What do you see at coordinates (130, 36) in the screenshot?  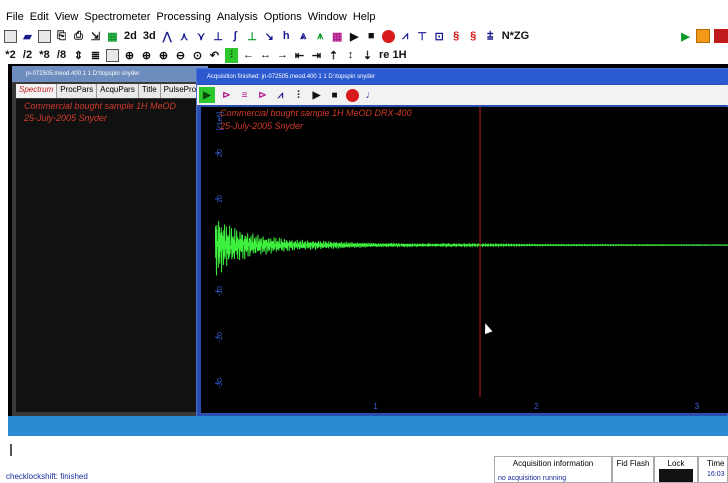 I see `view-2d-button: 2d` at bounding box center [130, 36].